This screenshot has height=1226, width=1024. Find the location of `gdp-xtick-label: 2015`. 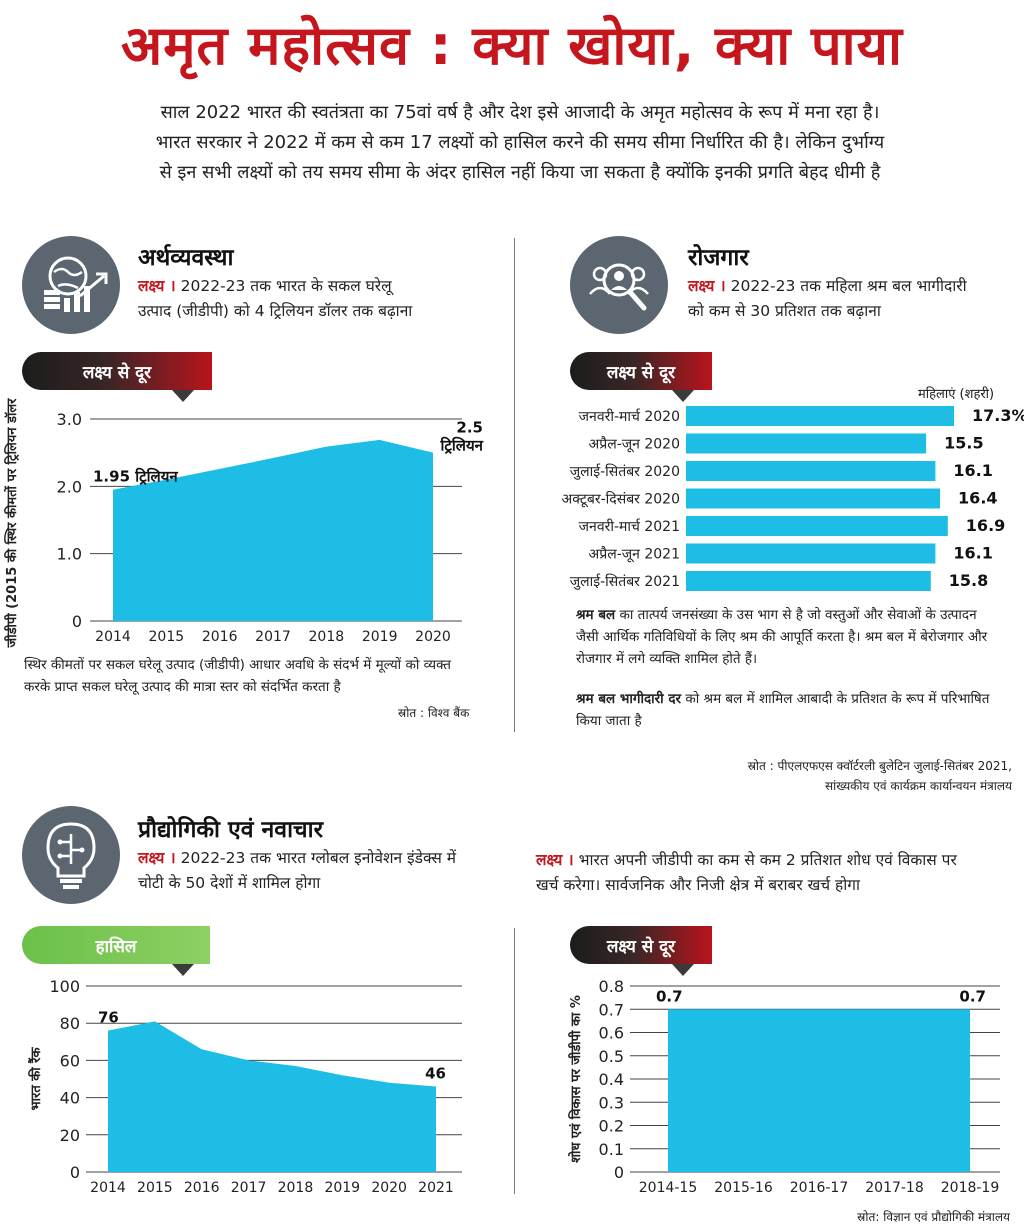

gdp-xtick-label: 2015 is located at coordinates (167, 637).